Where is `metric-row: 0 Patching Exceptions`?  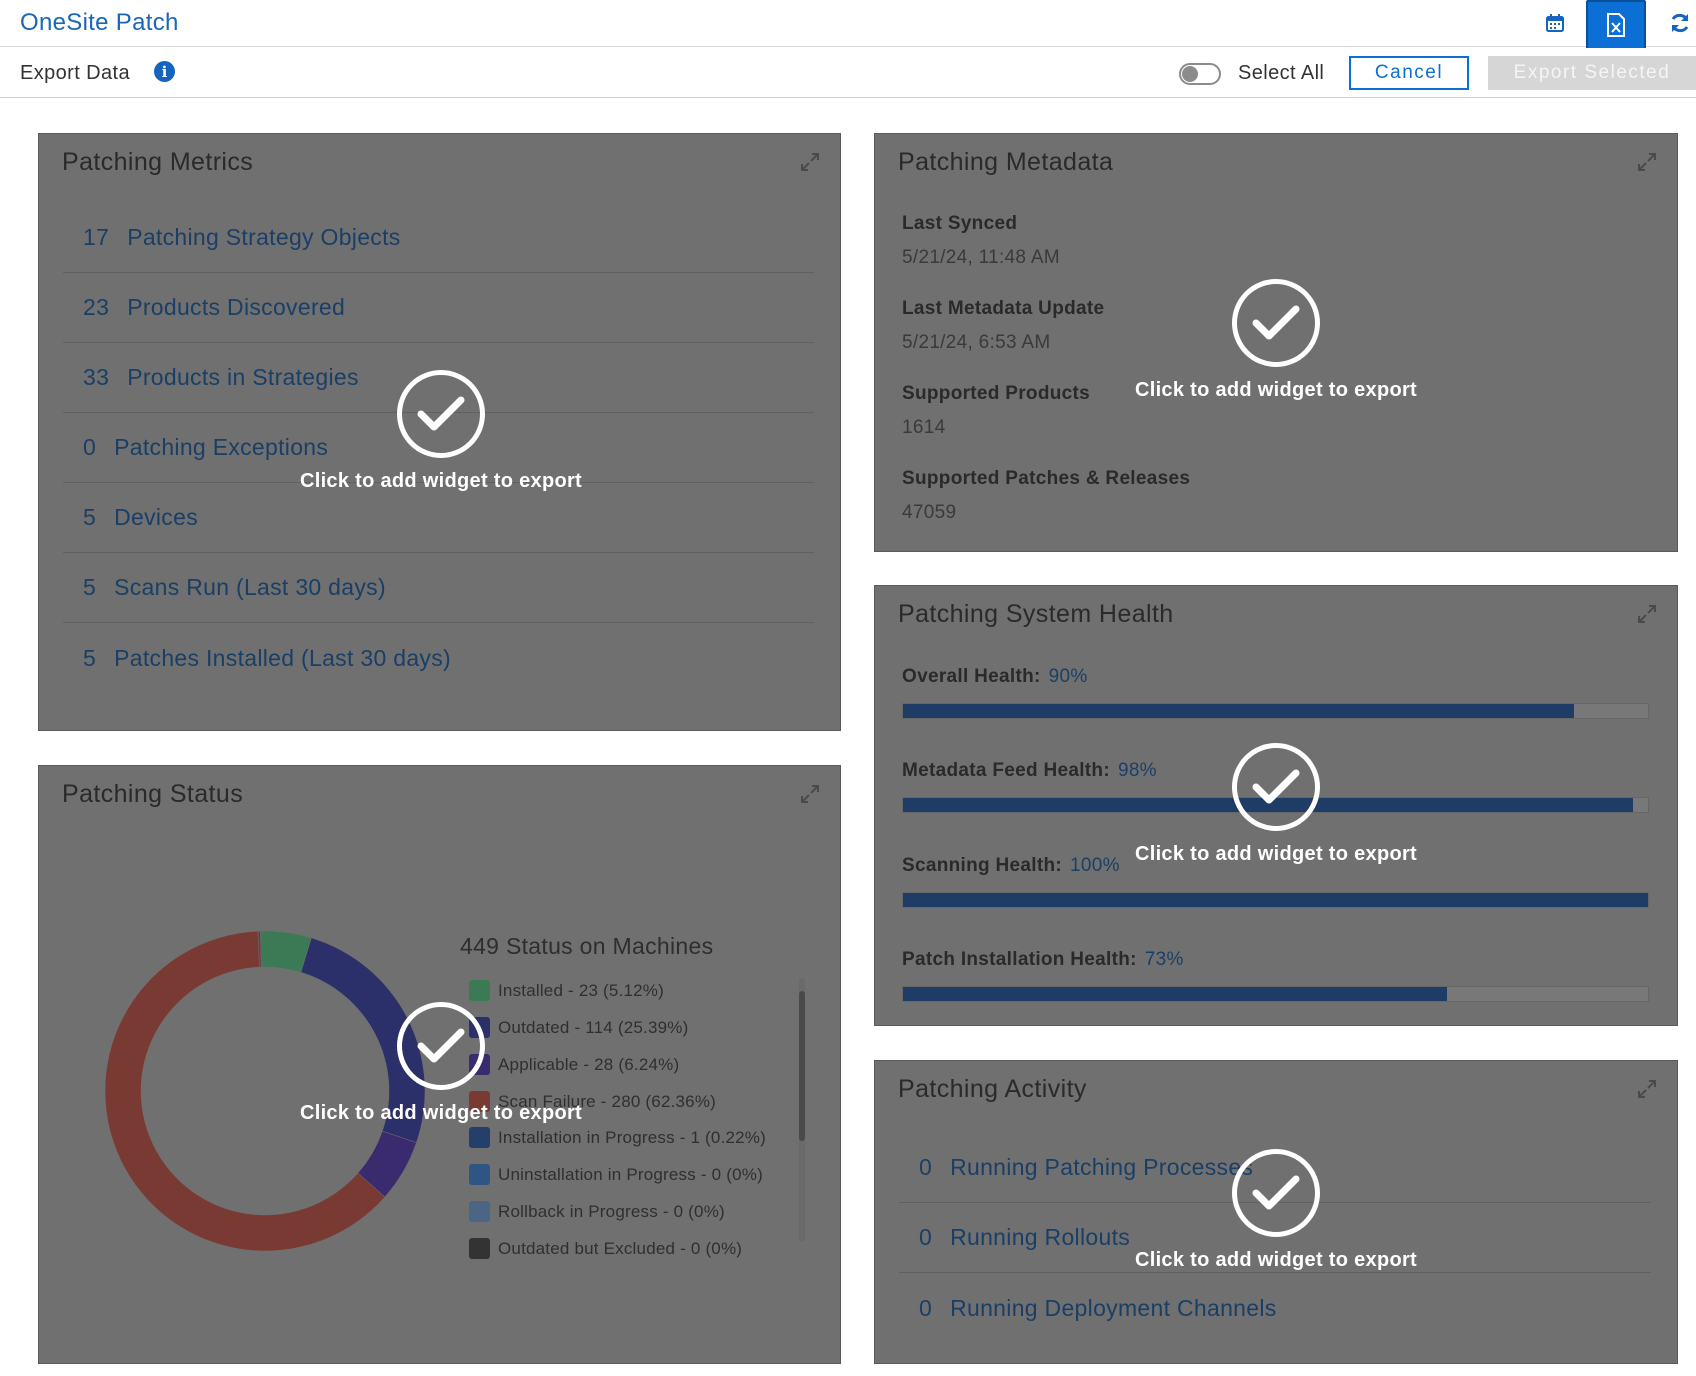 metric-row: 0 Patching Exceptions is located at coordinates (438, 448).